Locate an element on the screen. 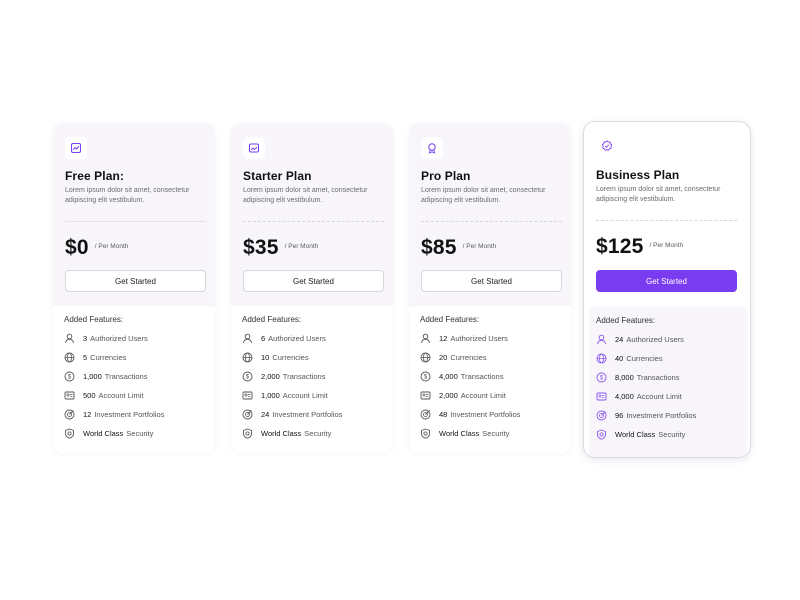  feature-item: $ 4,000 Transactions is located at coordinates (461, 376).